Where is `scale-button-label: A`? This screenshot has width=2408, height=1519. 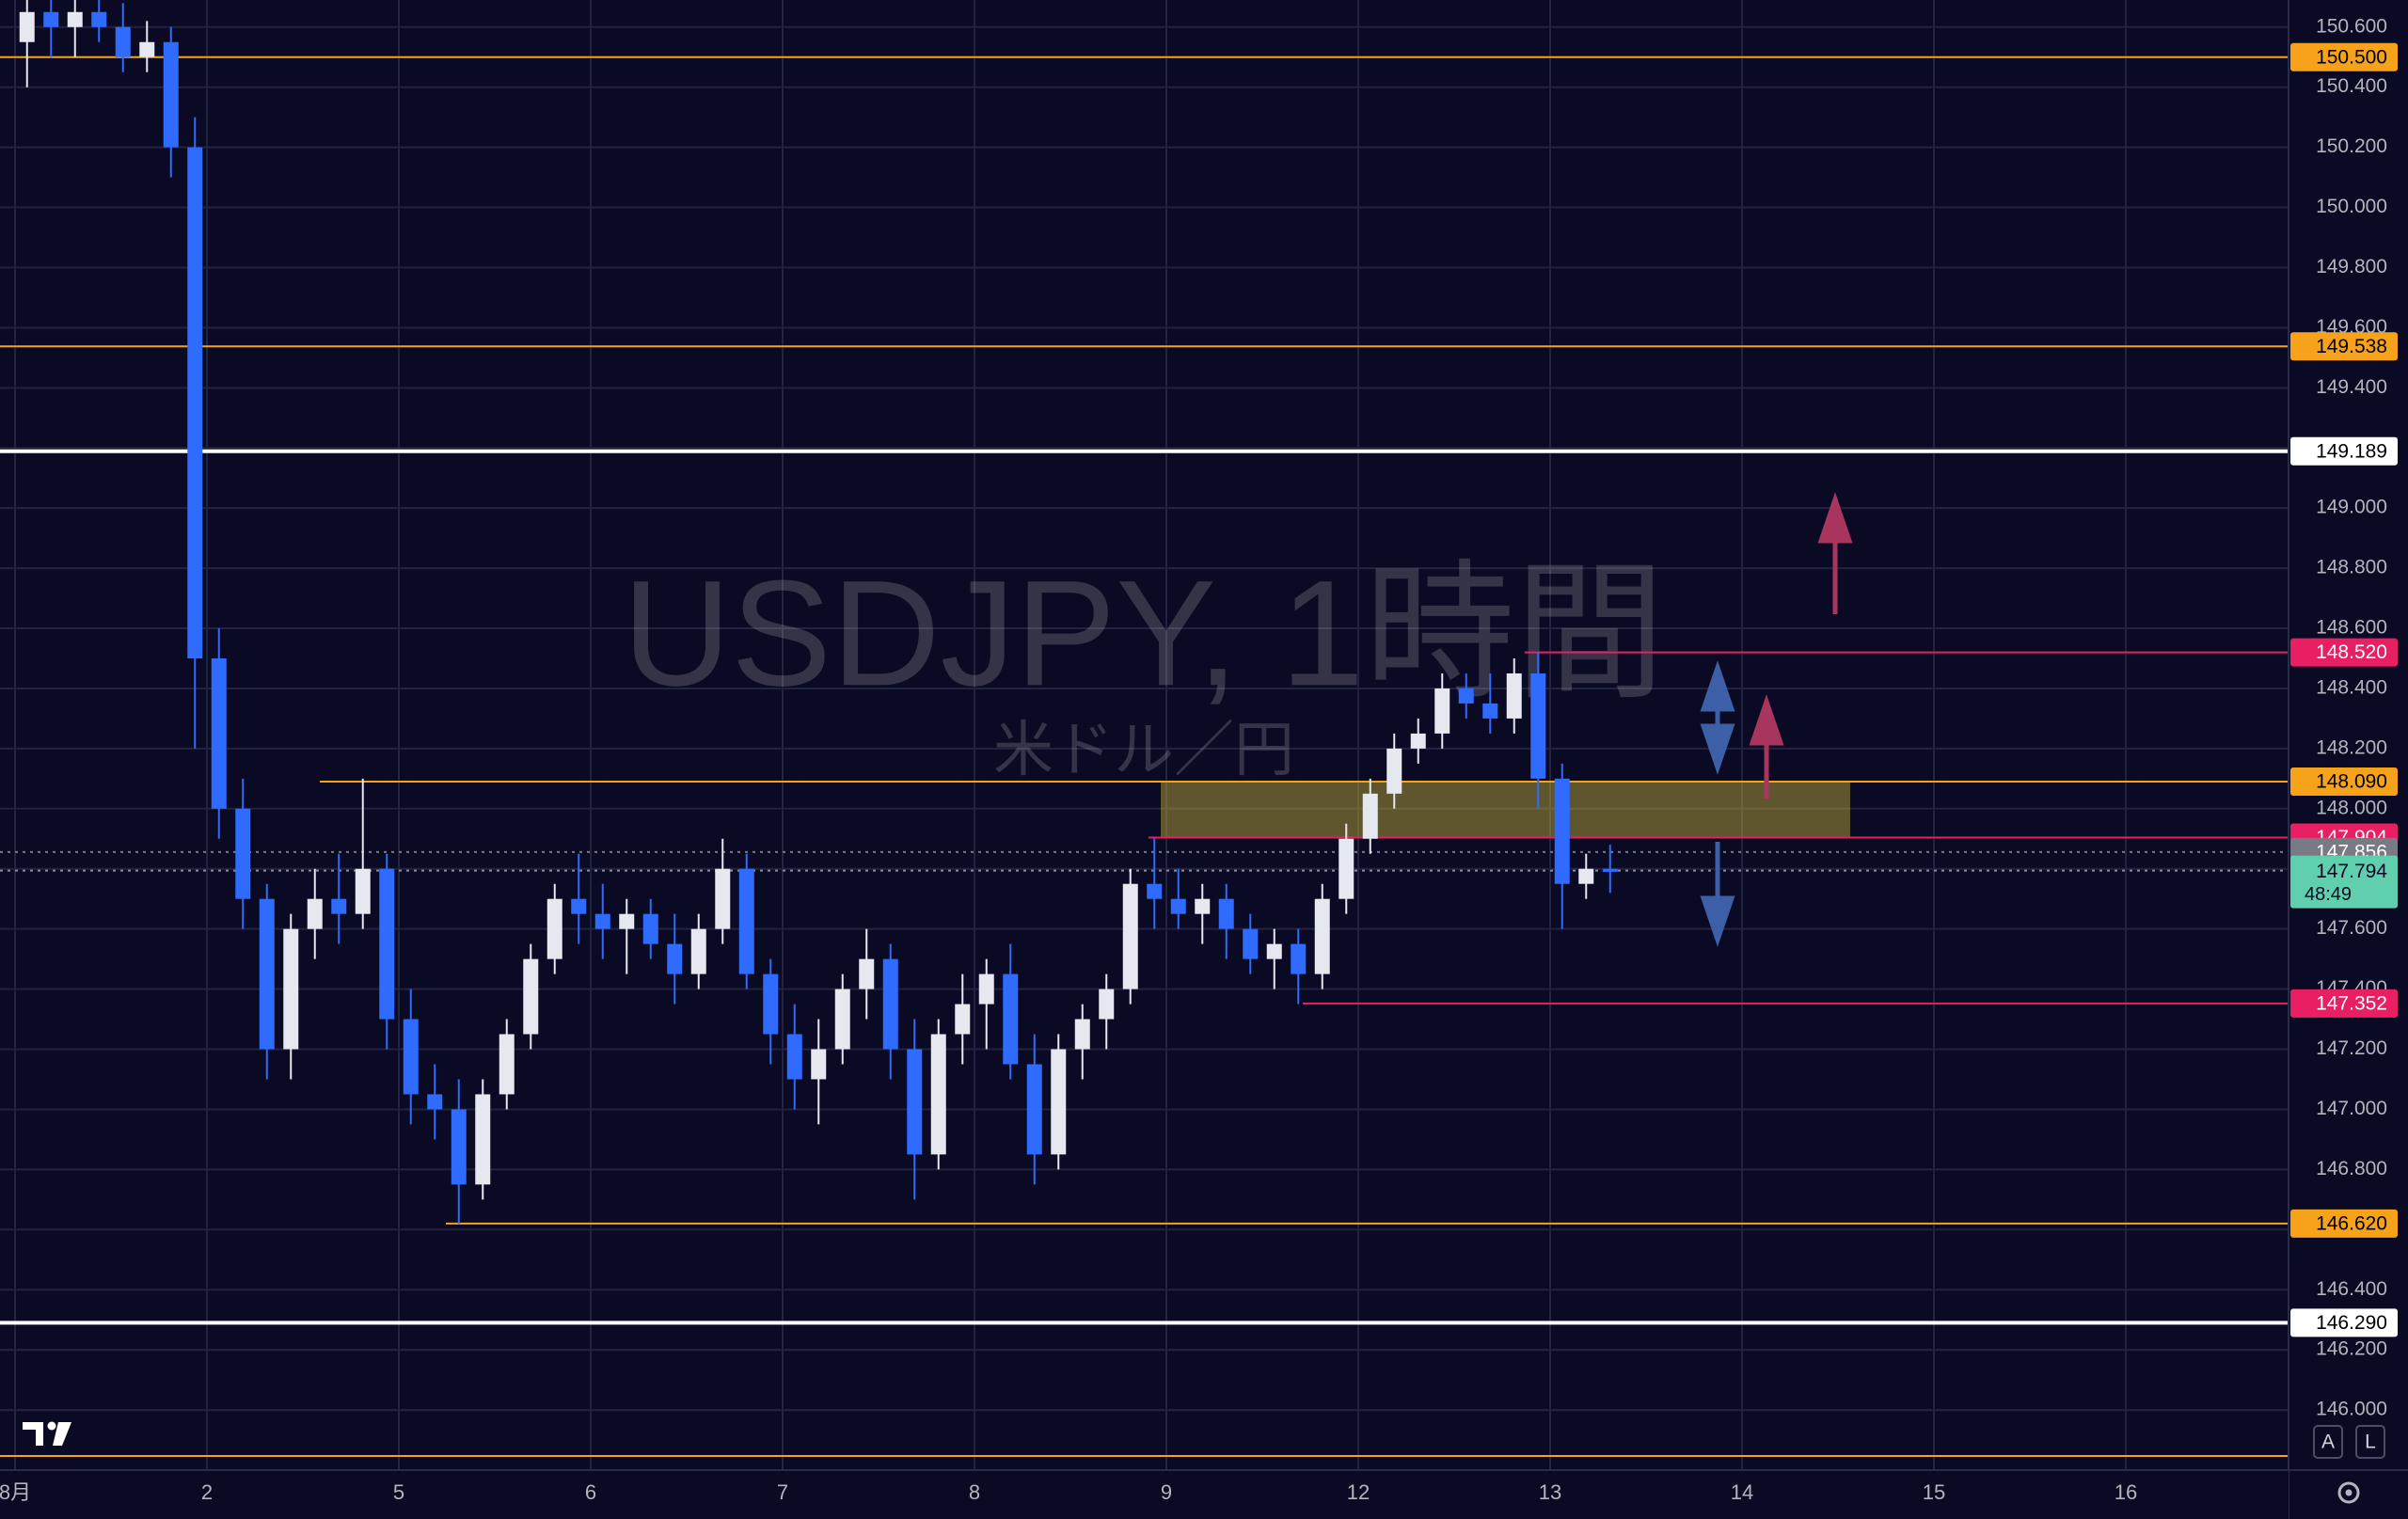
scale-button-label: A is located at coordinates (2328, 1442).